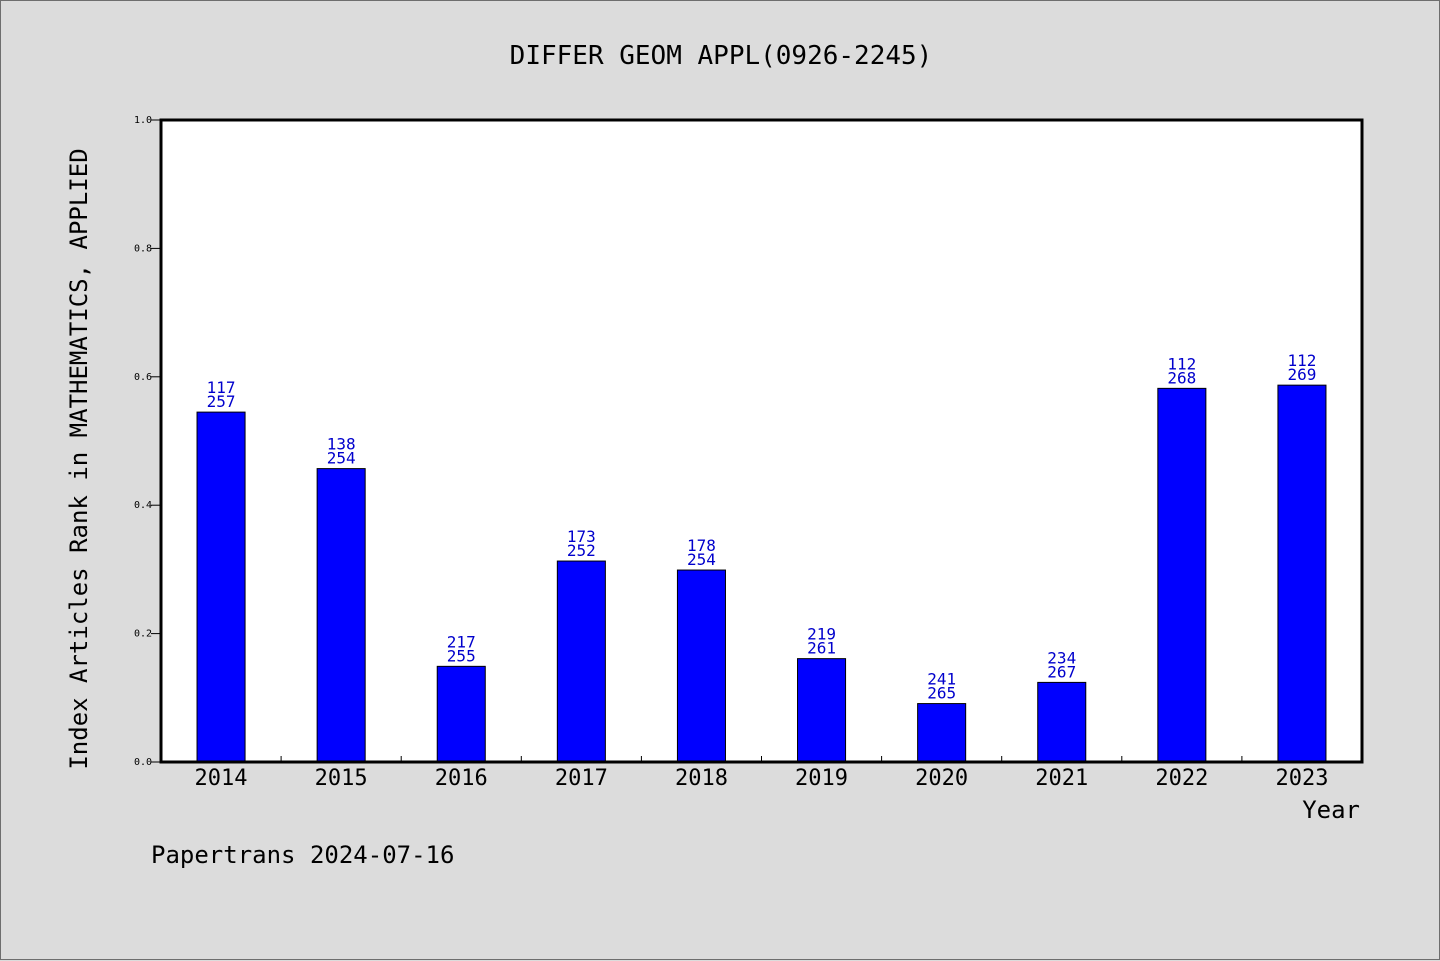 The height and width of the screenshot is (961, 1440). I want to click on bar-label-top: 138, so click(341, 444).